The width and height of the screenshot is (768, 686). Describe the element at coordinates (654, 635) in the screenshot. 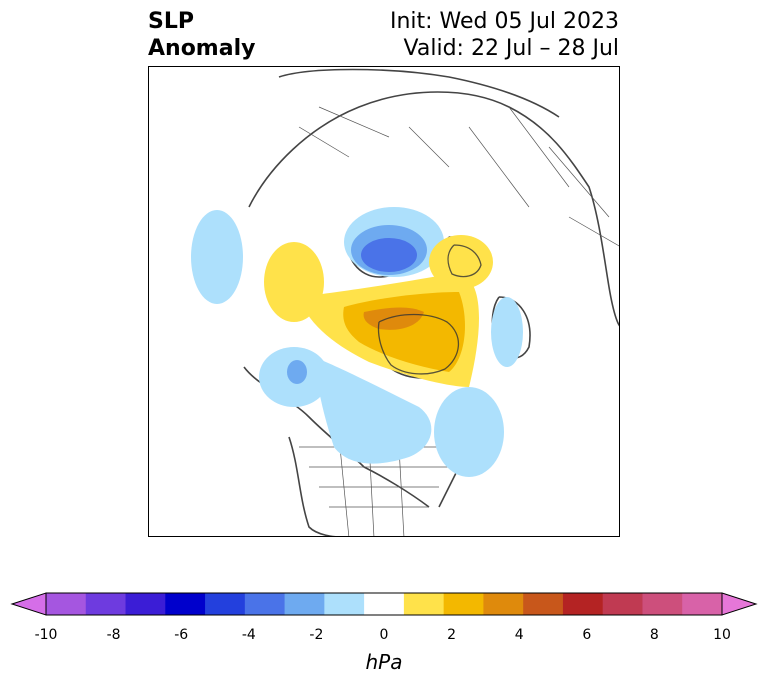

I see `colorbar-tick-label: 8` at that location.